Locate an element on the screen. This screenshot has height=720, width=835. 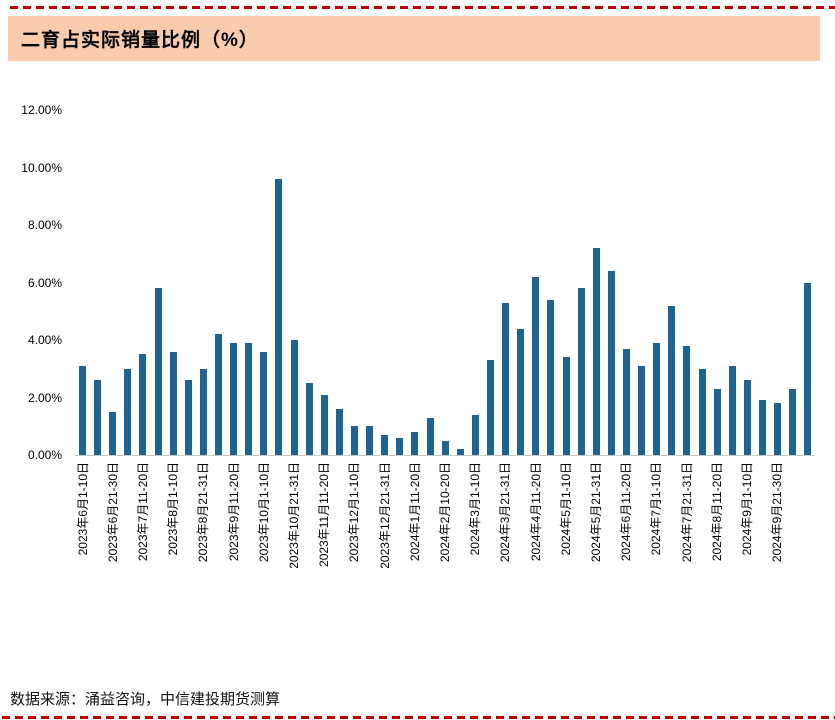
x-axis-tick-label: 2024年8月11-20日 is located at coordinates (716, 512).